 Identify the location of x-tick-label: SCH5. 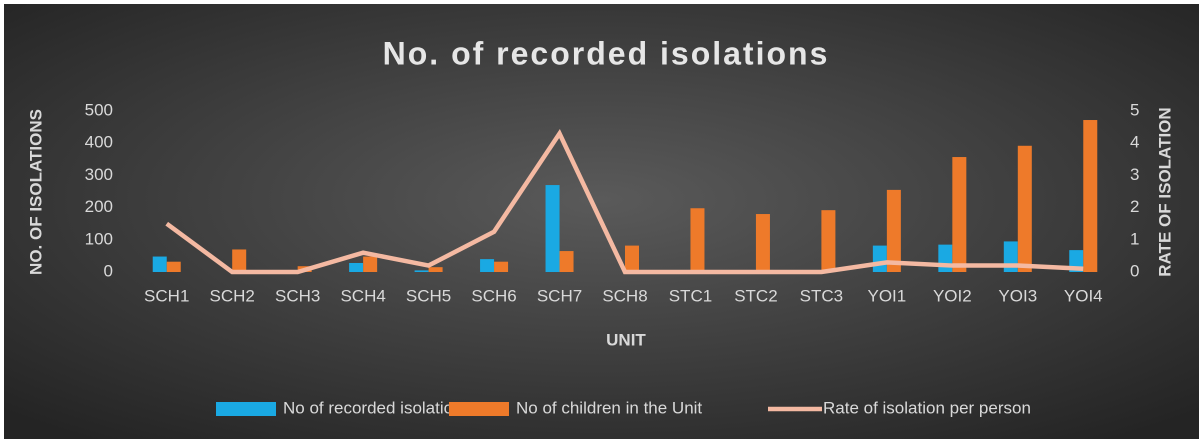
(428, 295).